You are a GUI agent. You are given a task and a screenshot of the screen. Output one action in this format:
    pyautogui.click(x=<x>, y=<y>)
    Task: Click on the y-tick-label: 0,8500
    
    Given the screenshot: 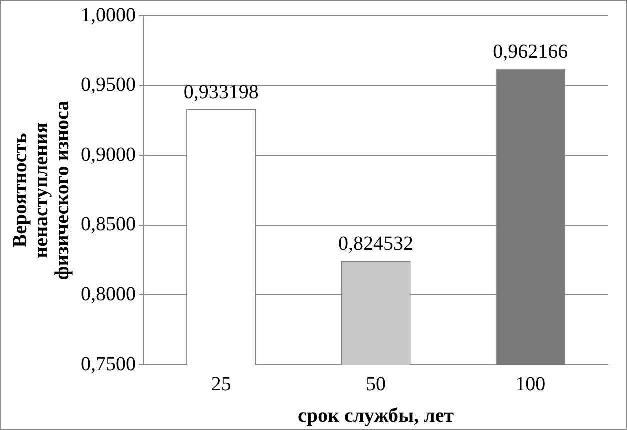 What is the action you would take?
    pyautogui.click(x=108, y=225)
    